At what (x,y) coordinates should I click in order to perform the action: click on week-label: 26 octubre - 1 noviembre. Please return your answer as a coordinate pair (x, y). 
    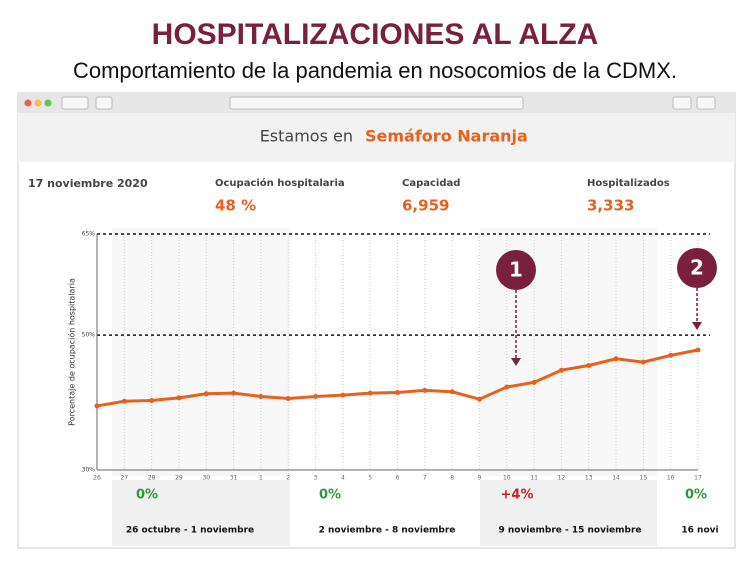
    Looking at the image, I should click on (190, 531).